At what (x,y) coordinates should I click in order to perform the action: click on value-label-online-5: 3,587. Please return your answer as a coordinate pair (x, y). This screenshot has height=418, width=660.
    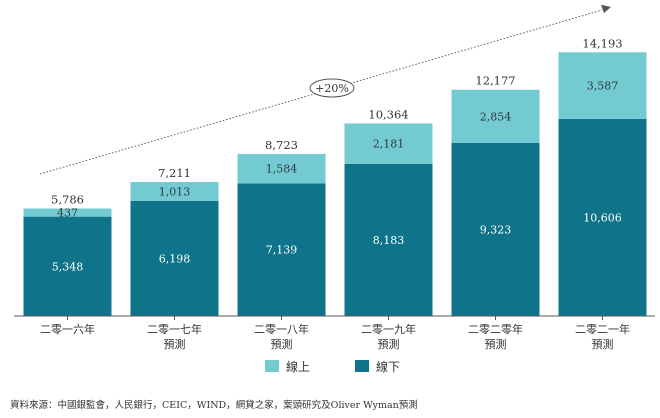
    Looking at the image, I should click on (603, 86).